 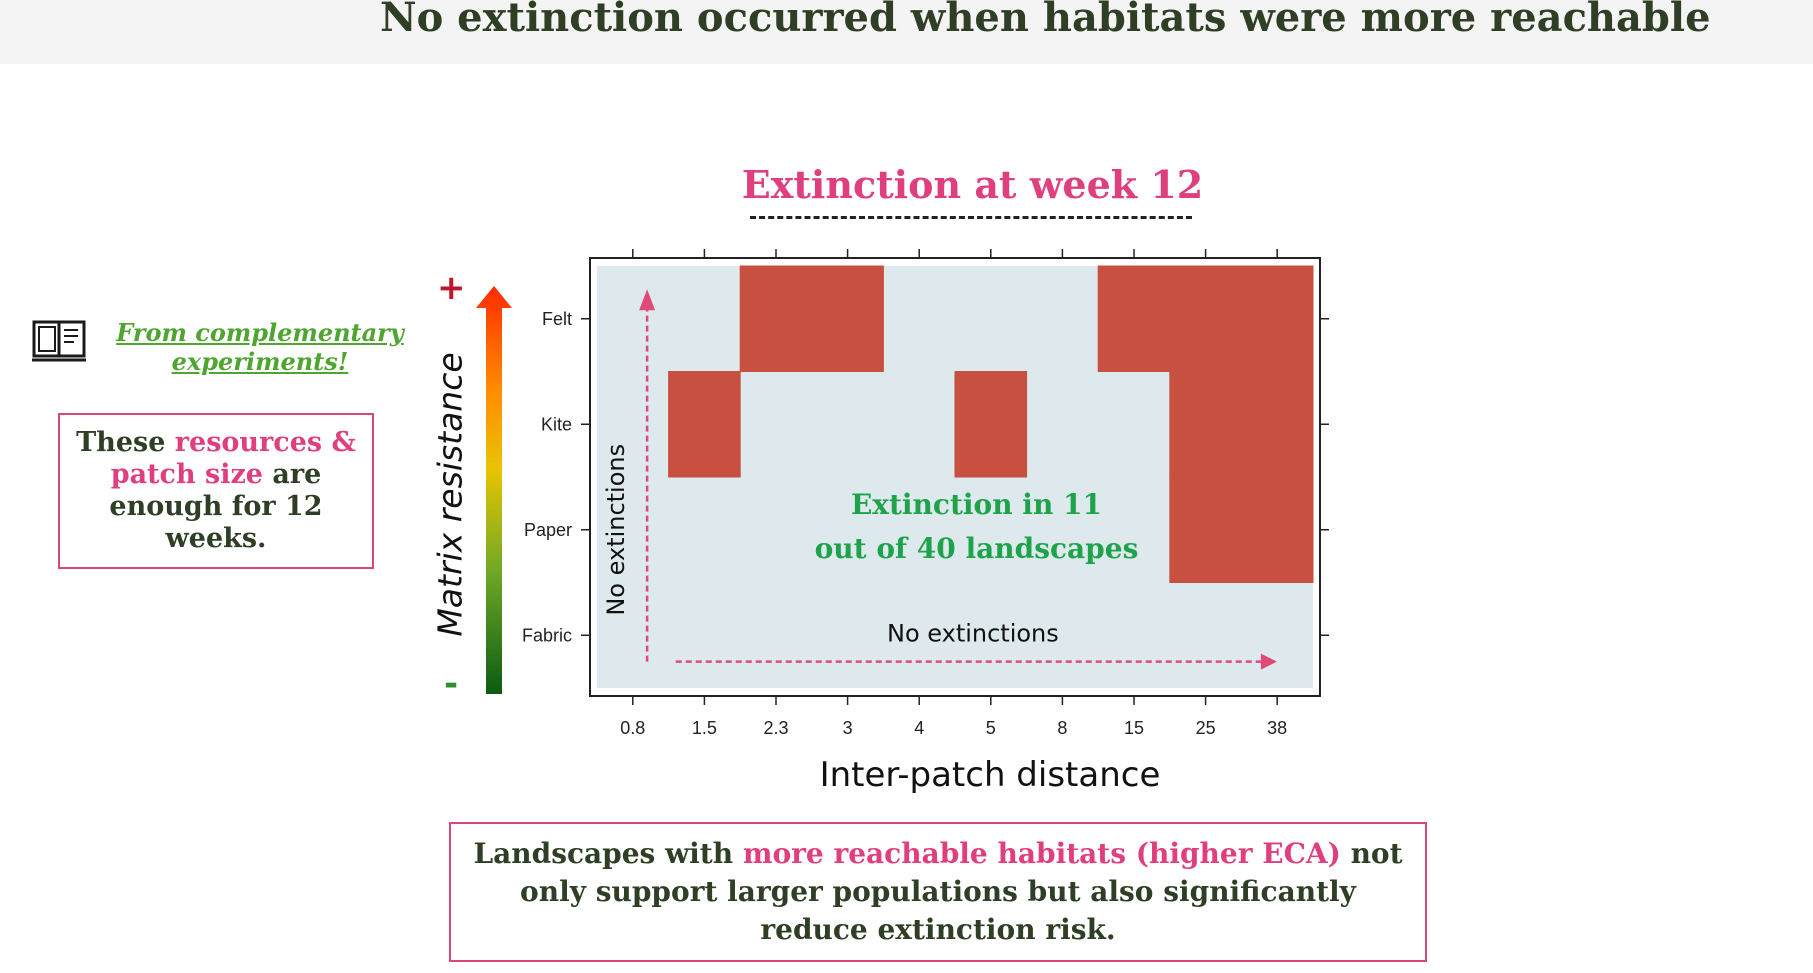 I want to click on x-axis-label: Inter-patch distance, so click(x=990, y=775).